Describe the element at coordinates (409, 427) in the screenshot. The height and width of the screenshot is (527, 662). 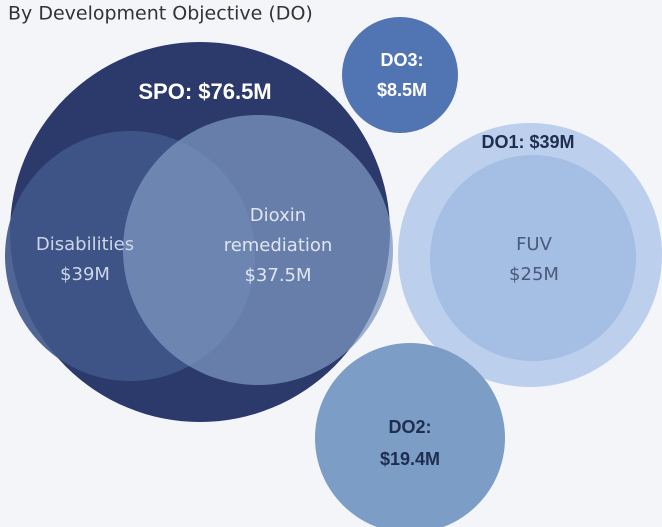
I see `node-label: DO2:` at that location.